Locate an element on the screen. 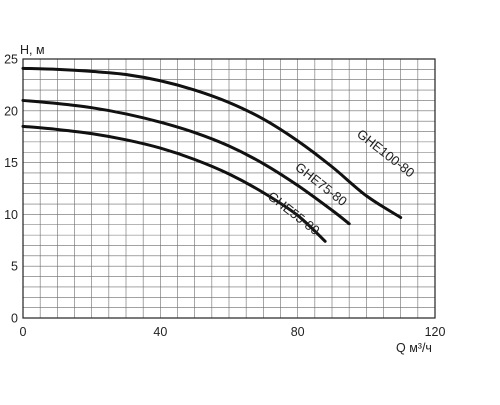 The image size is (500, 405). x-axis-title: Q м³/ч is located at coordinates (414, 348).